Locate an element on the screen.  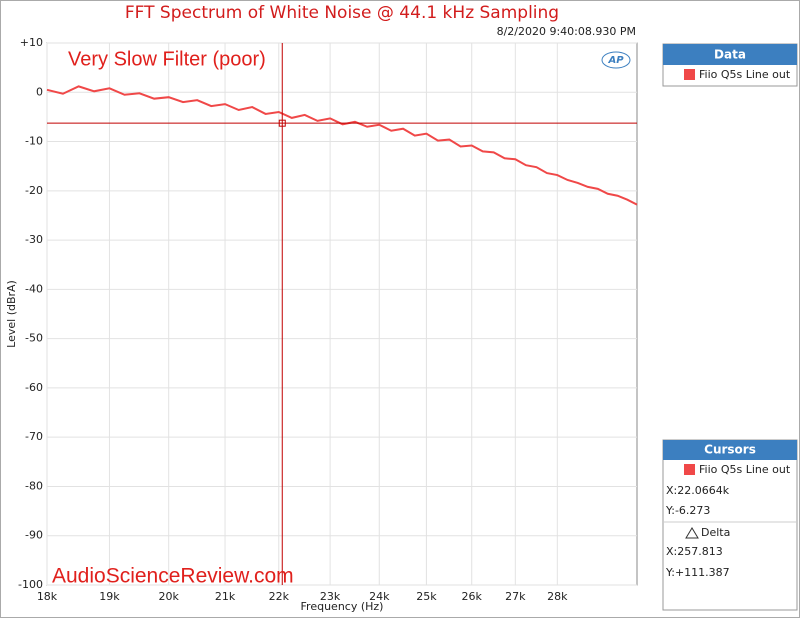
y-tick-label: -100 is located at coordinates (30, 584).